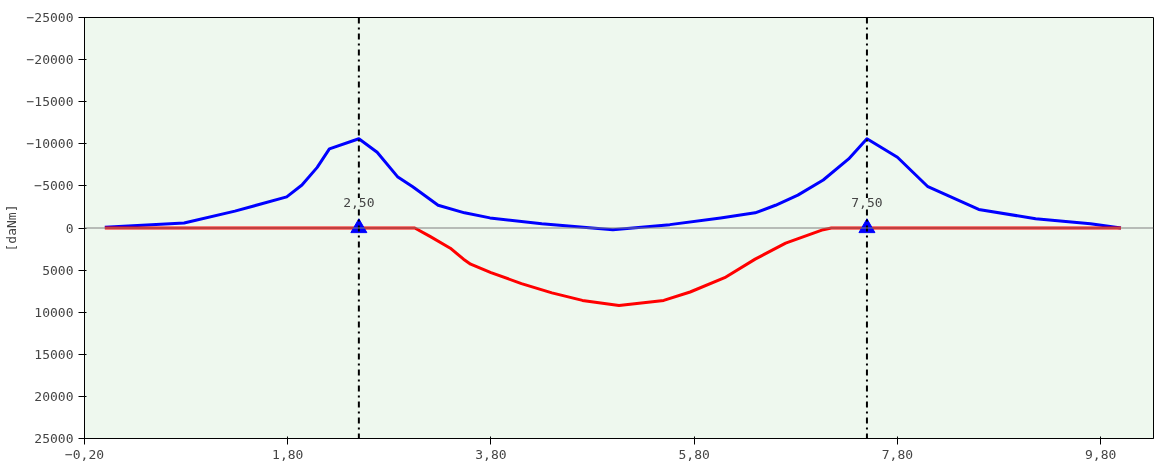 The image size is (1155, 461). Describe the element at coordinates (69, 228) in the screenshot. I see `y-tick-label: 0` at that location.